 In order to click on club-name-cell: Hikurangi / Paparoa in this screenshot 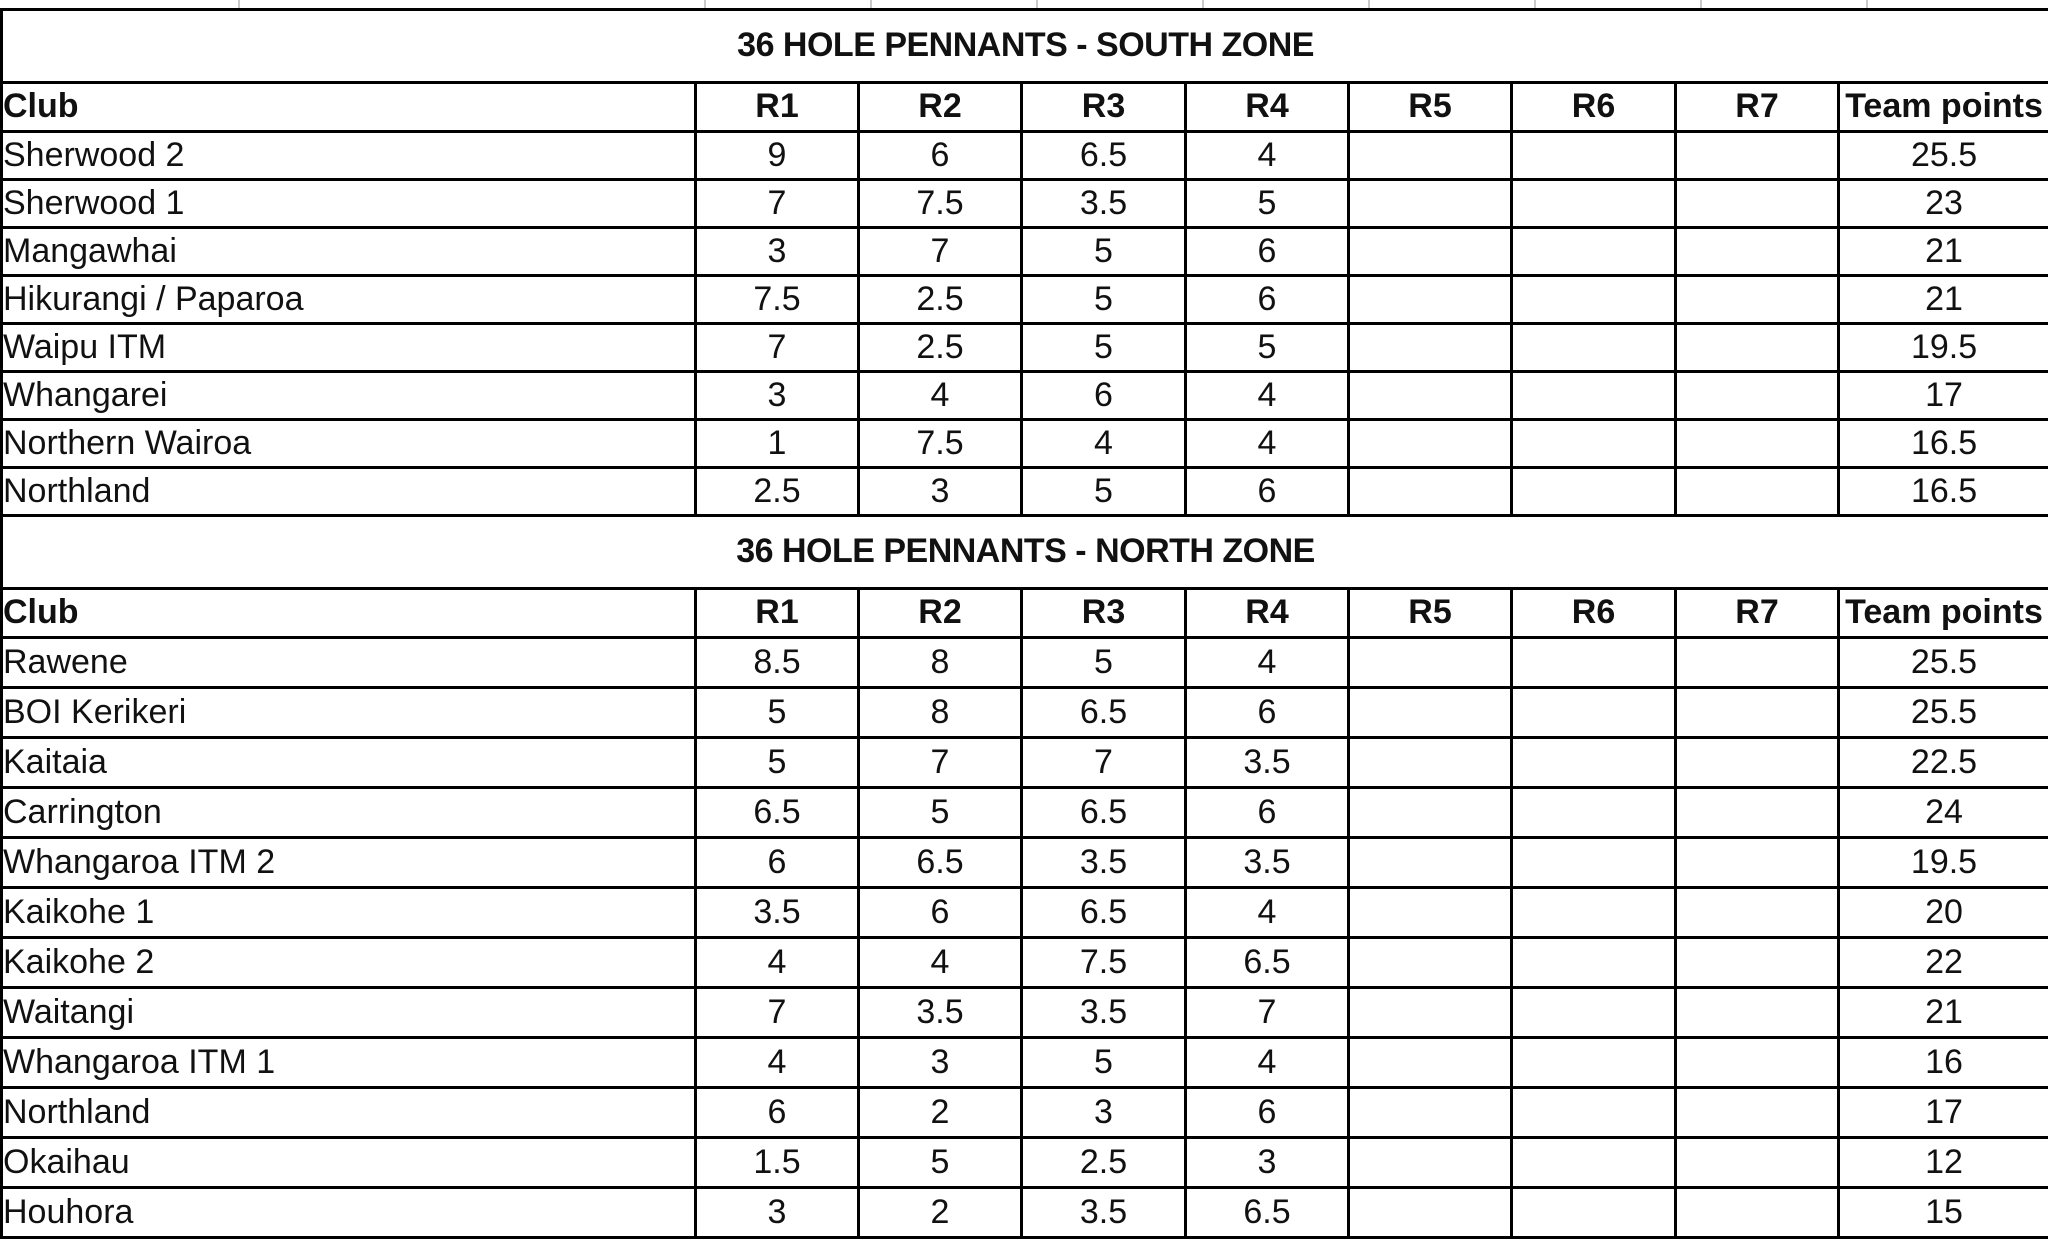, I will do `click(348, 299)`.